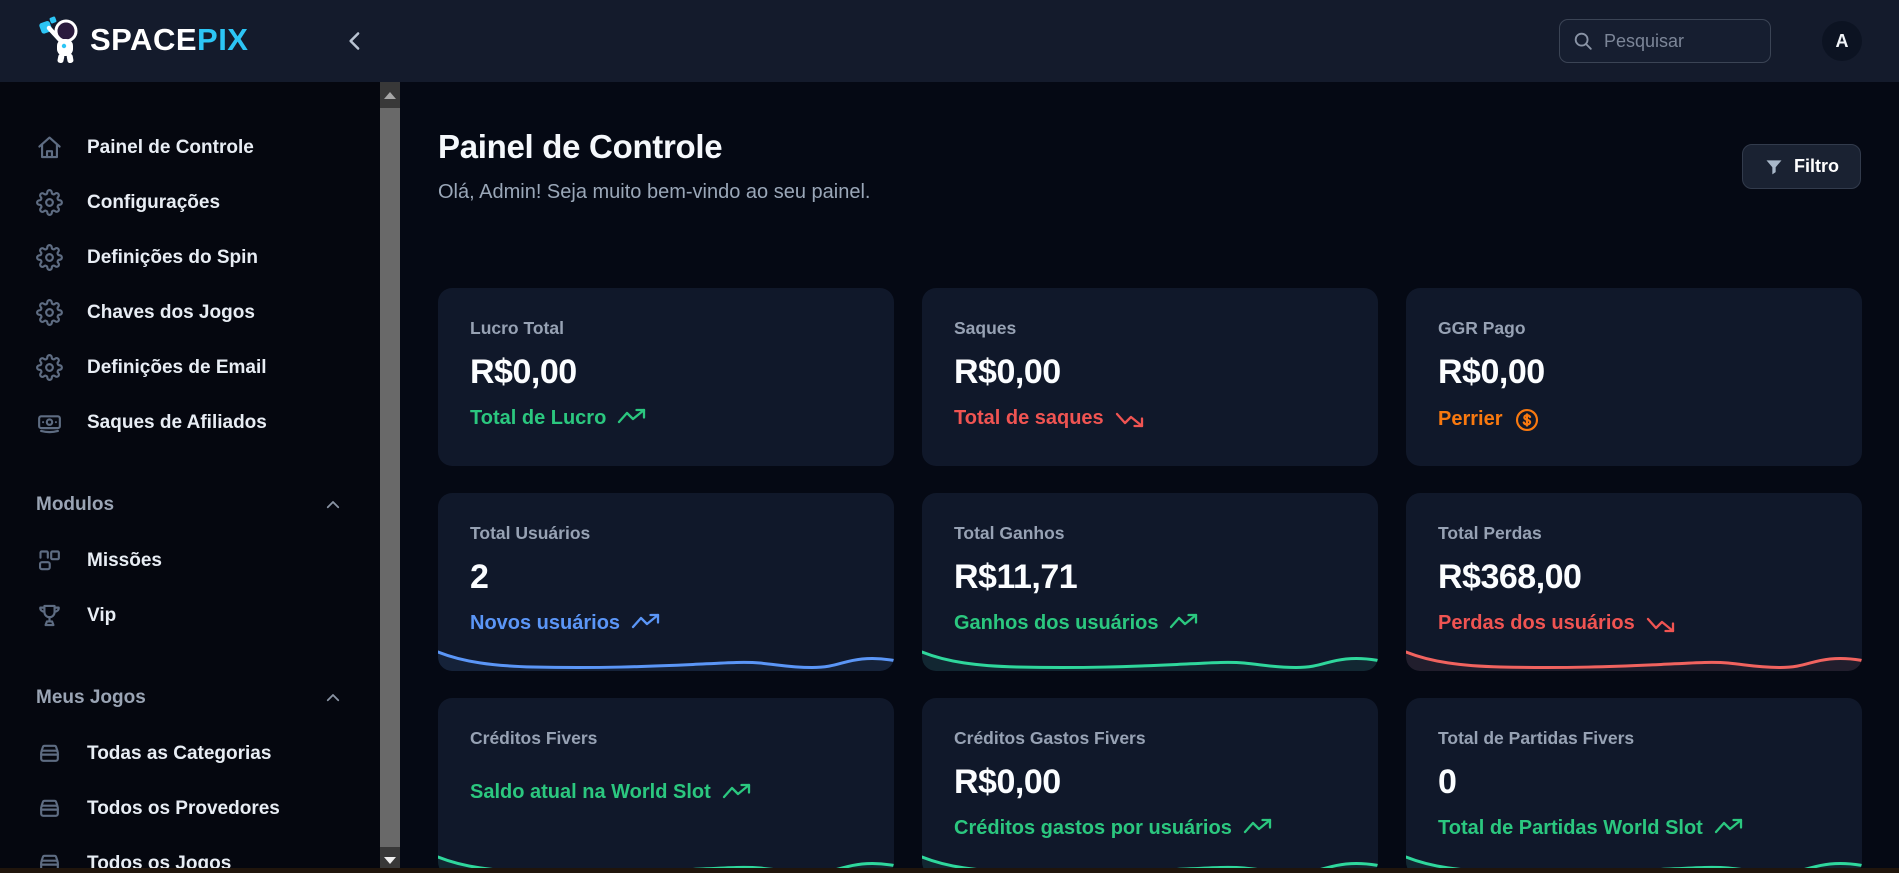 This screenshot has width=1899, height=873. What do you see at coordinates (534, 738) in the screenshot?
I see `card-label: Créditos Fivers` at bounding box center [534, 738].